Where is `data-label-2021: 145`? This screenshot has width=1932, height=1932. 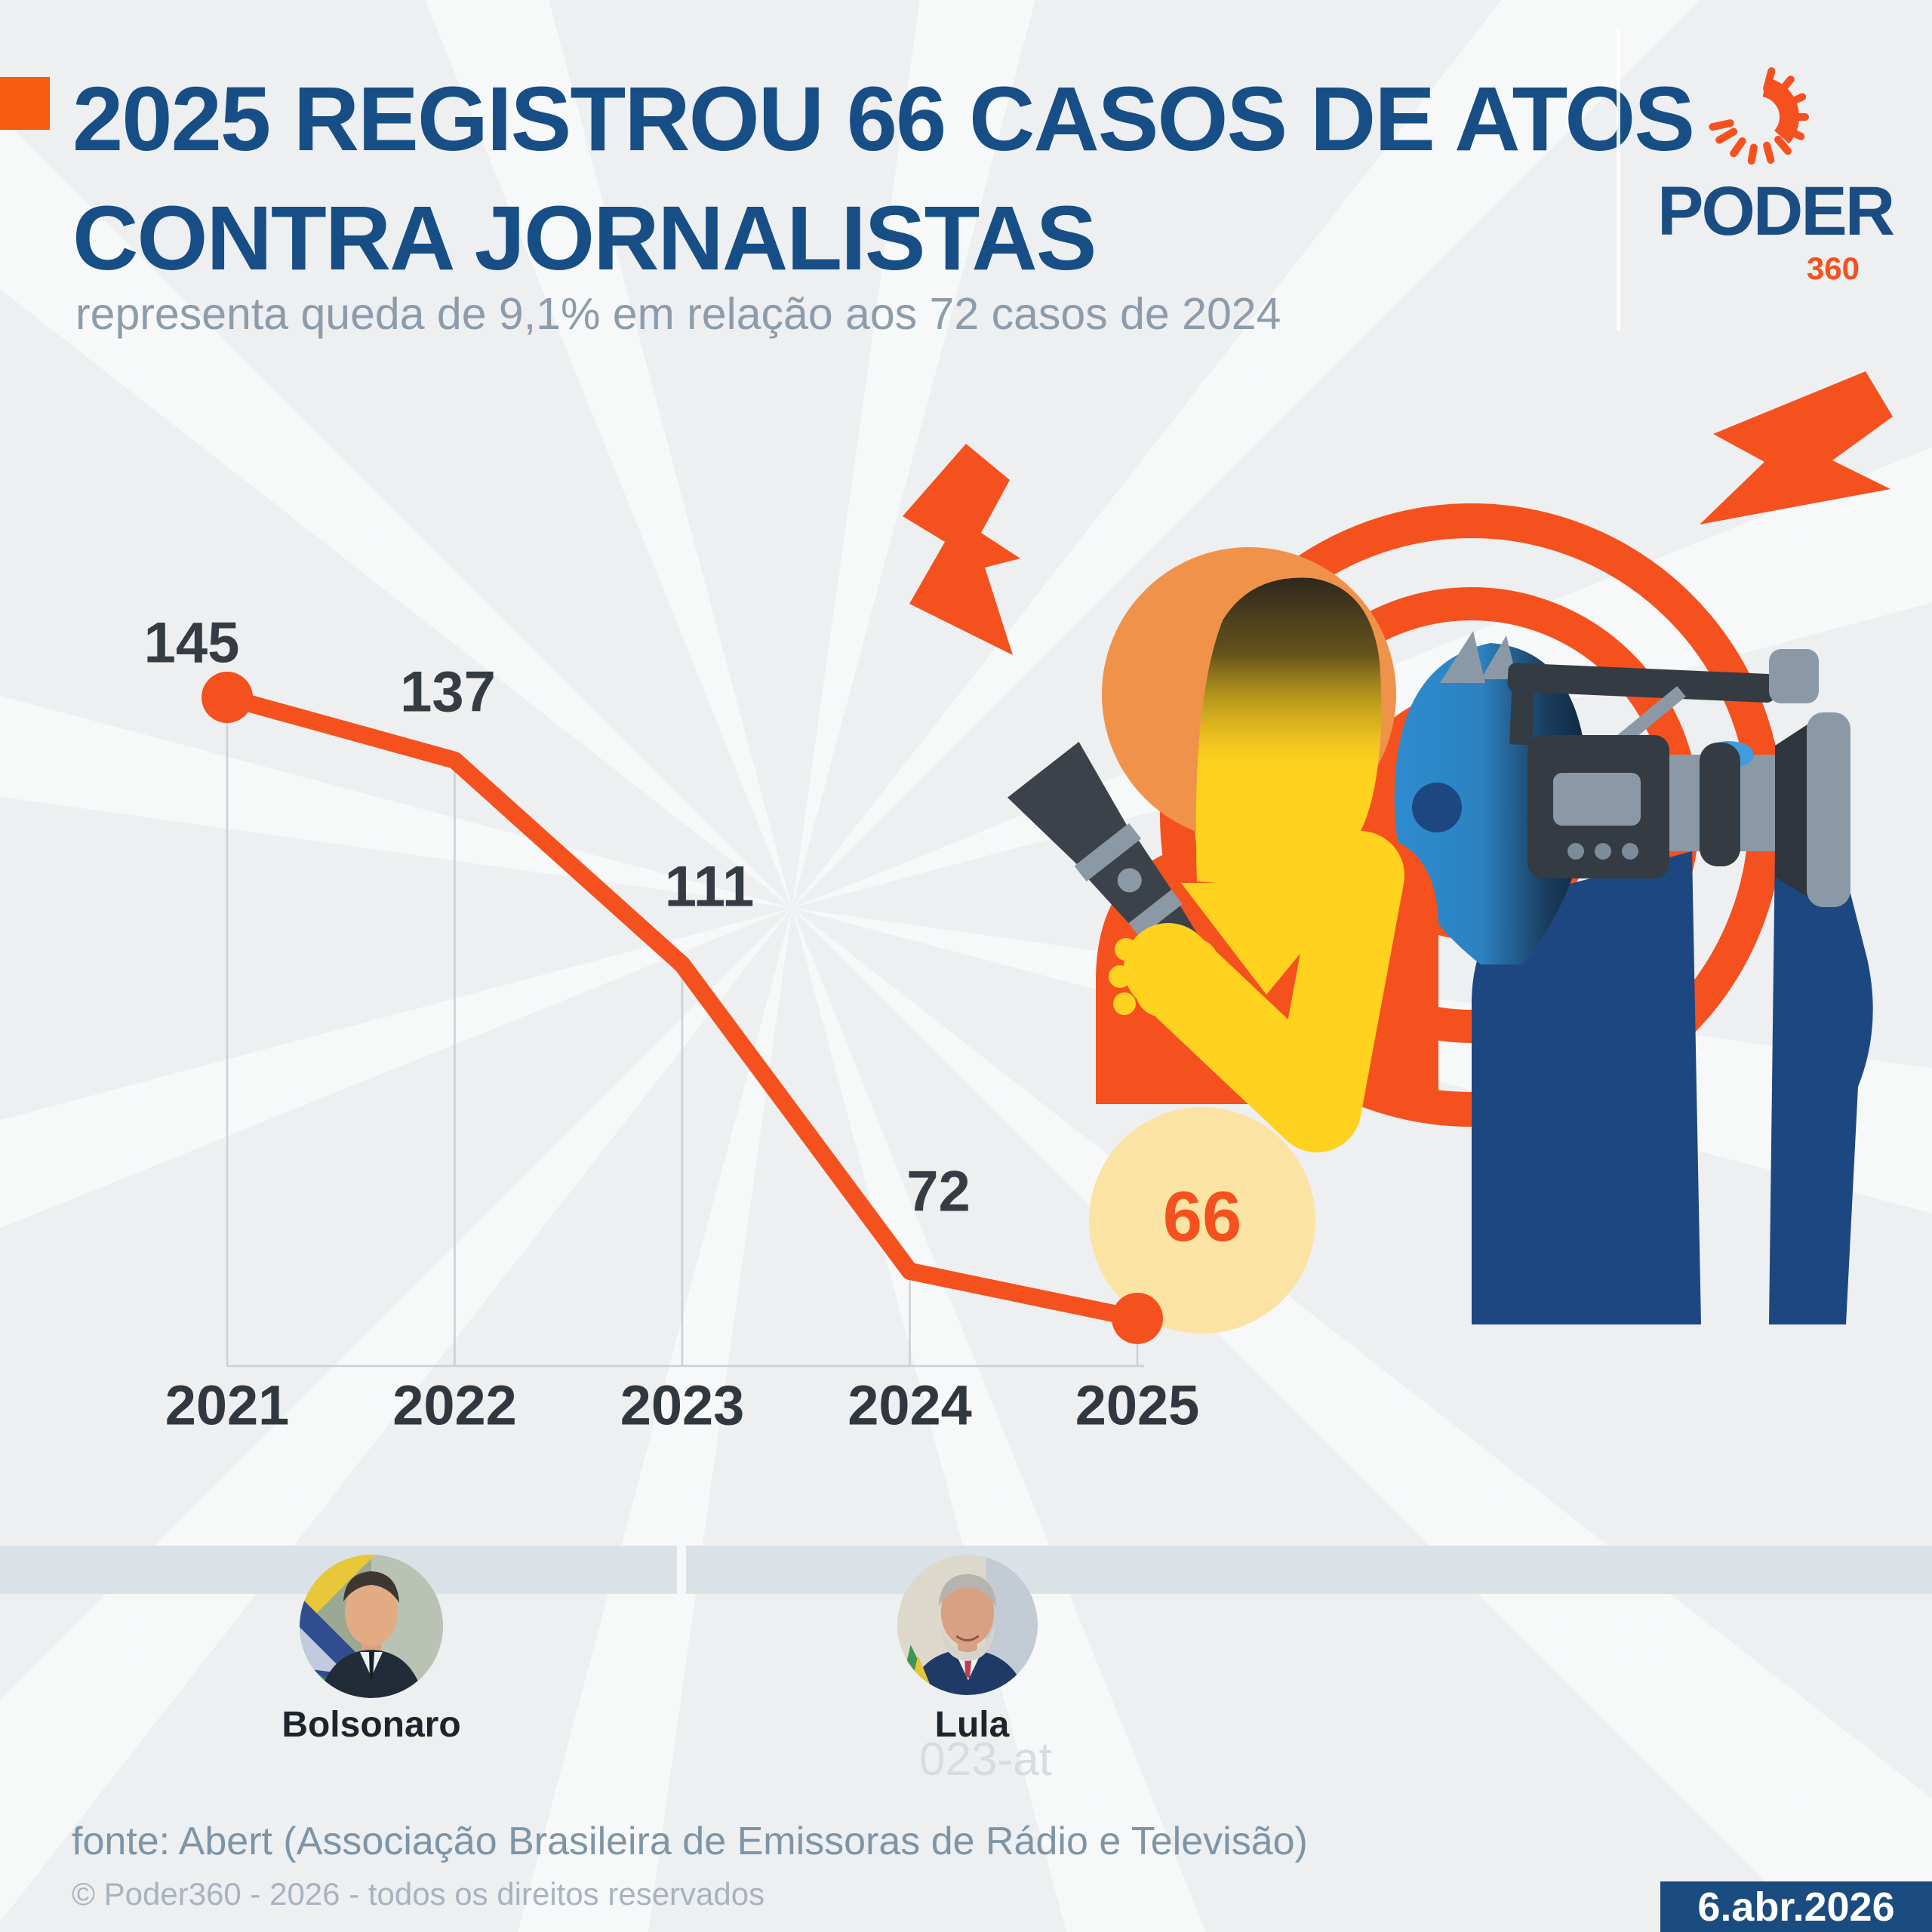
data-label-2021: 145 is located at coordinates (191, 643).